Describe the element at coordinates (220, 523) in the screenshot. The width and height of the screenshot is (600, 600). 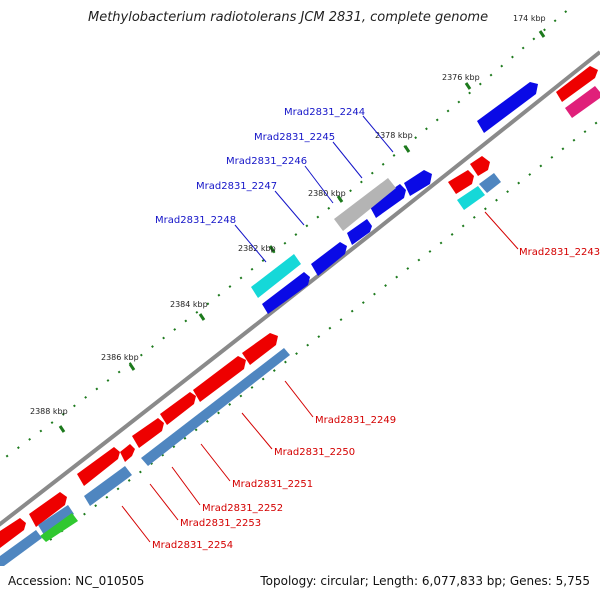
I see `gene-label: Mrad2831_2253` at that location.